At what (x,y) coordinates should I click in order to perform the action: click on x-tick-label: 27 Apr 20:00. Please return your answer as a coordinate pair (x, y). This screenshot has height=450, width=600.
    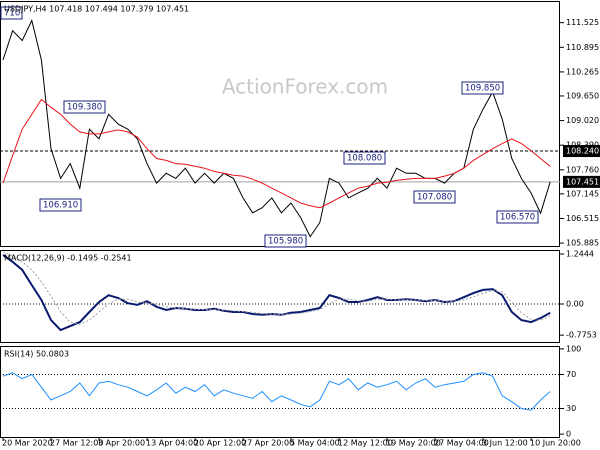
    Looking at the image, I should click on (268, 443).